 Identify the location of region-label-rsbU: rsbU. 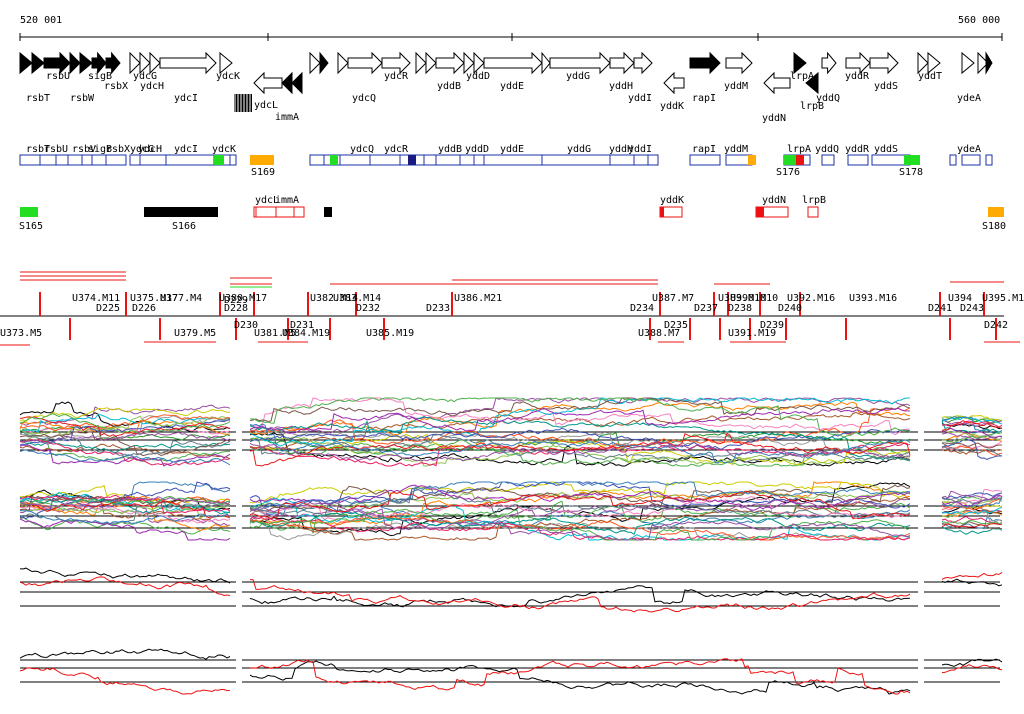
(56, 149).